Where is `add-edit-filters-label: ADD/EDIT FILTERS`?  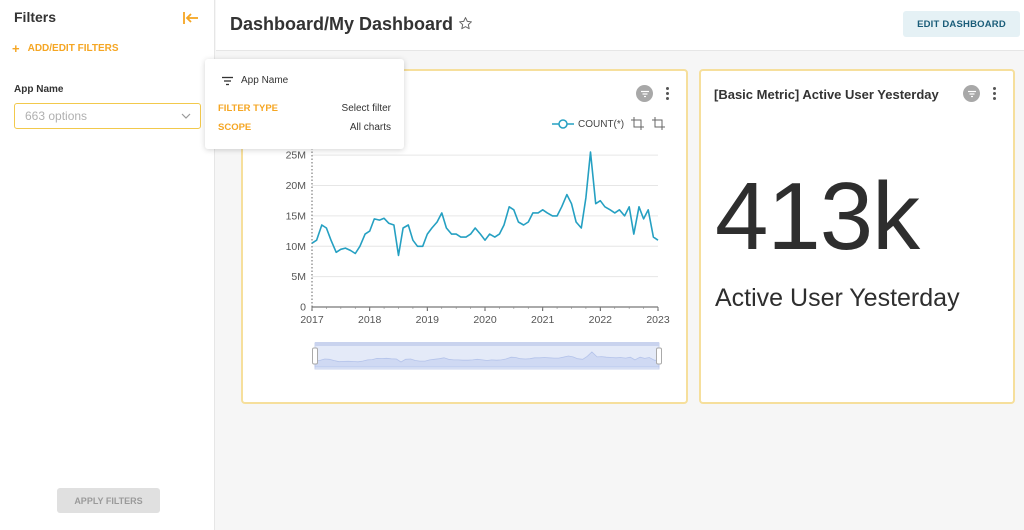
add-edit-filters-label: ADD/EDIT FILTERS is located at coordinates (73, 48).